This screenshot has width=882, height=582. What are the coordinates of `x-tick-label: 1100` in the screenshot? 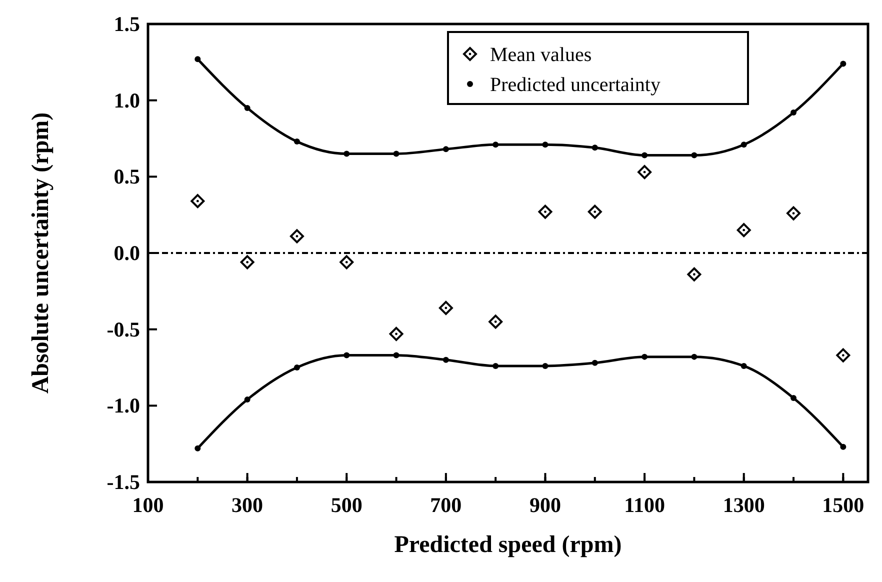 It's located at (644, 505).